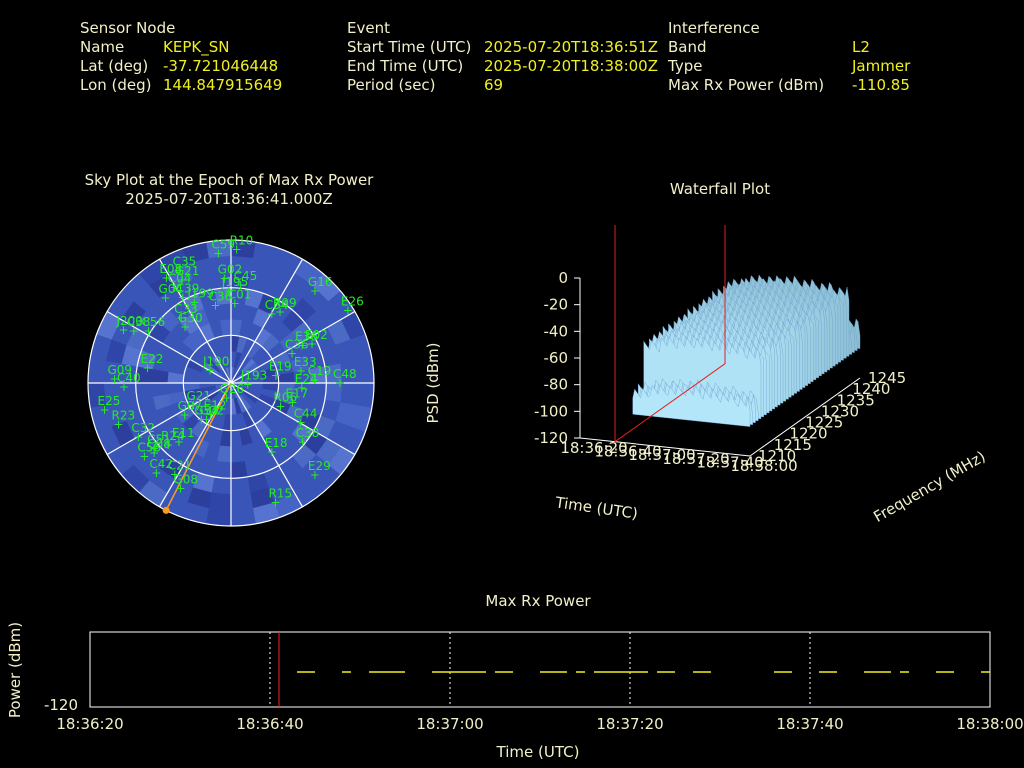 The height and width of the screenshot is (768, 1024). What do you see at coordinates (409, 47) in the screenshot?
I see `event-start-label: Start Time (UTC)` at bounding box center [409, 47].